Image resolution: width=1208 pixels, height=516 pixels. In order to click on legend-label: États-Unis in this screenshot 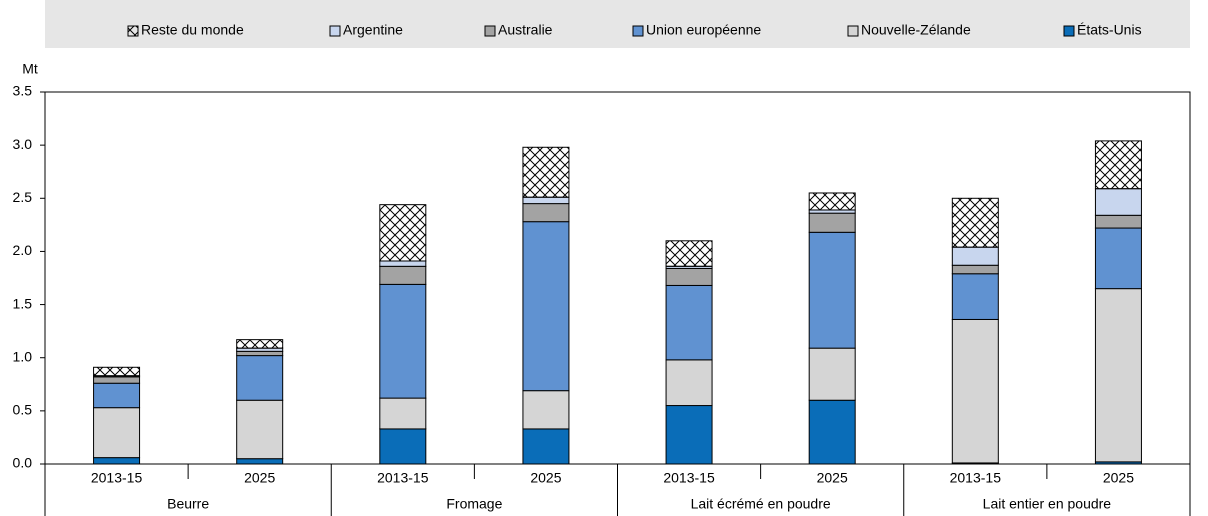, I will do `click(1109, 30)`.